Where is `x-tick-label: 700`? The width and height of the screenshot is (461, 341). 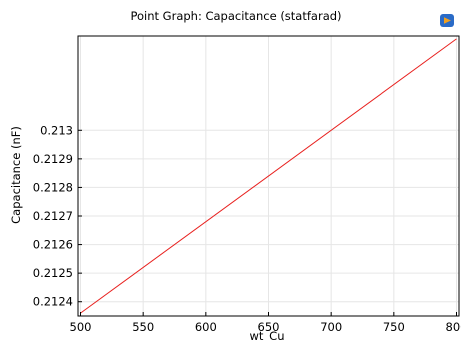
x-tick-label: 700 is located at coordinates (331, 327).